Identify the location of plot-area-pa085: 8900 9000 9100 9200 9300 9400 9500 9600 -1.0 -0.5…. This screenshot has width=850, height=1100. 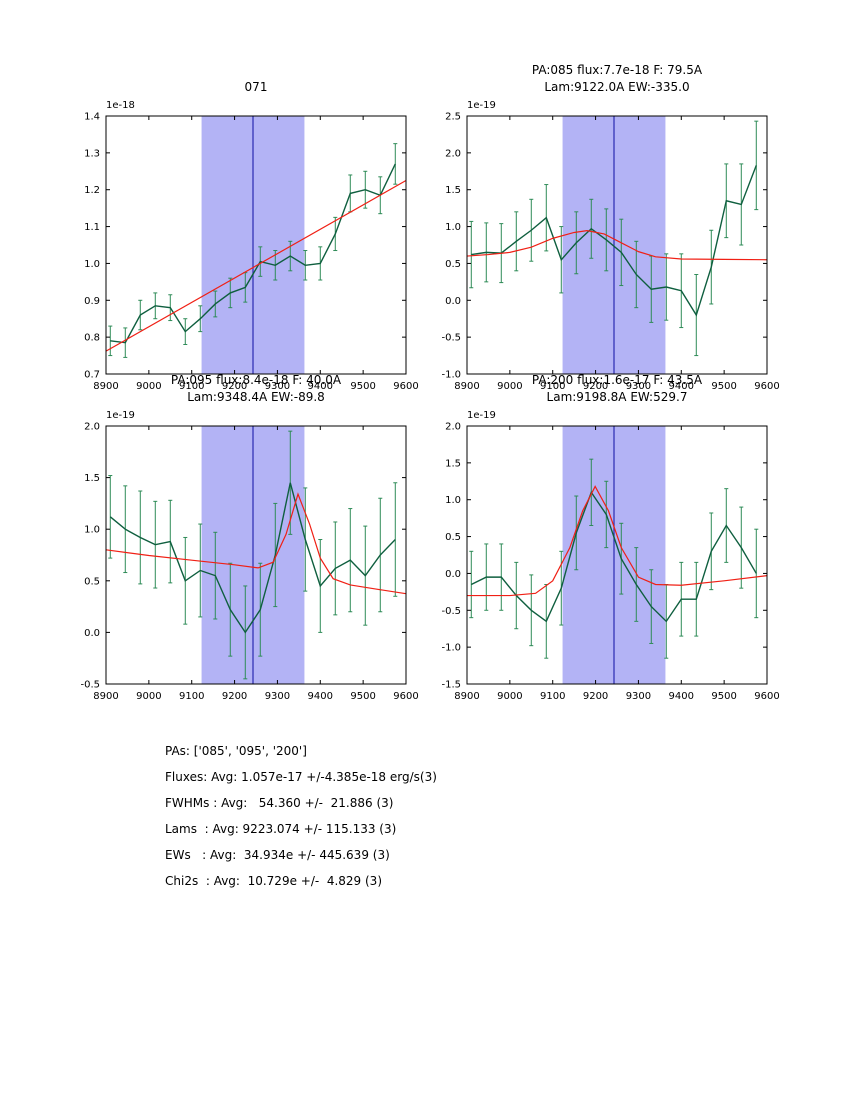
(610, 246).